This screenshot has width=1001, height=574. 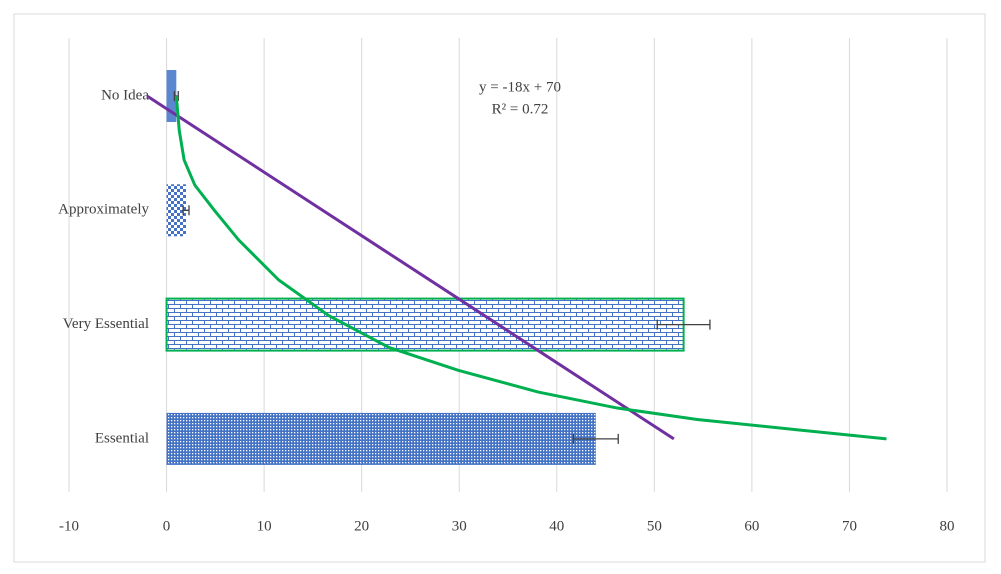 I want to click on x-tick-label: -10, so click(x=69, y=526).